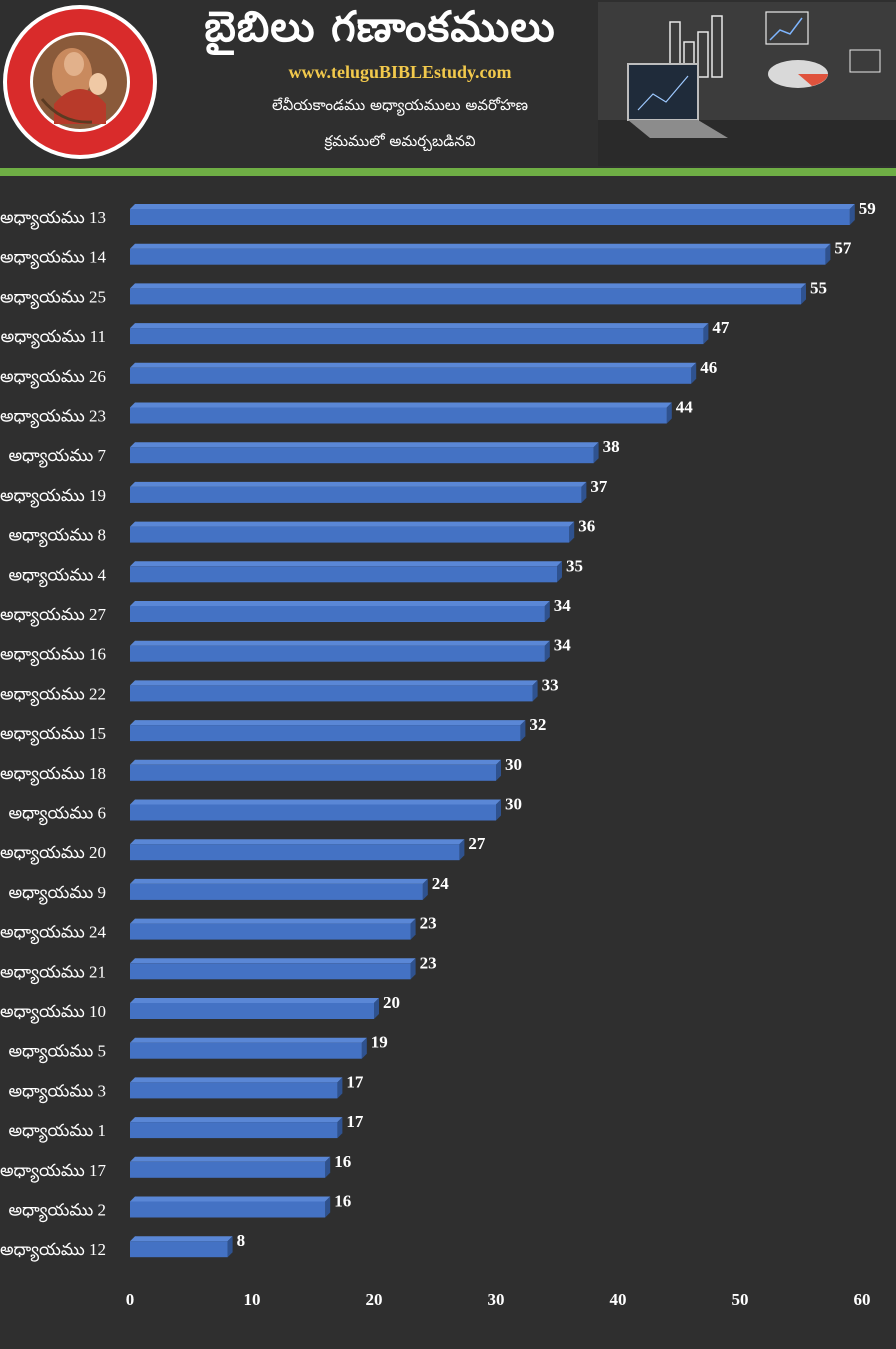  I want to click on data-label: 55, so click(818, 287).